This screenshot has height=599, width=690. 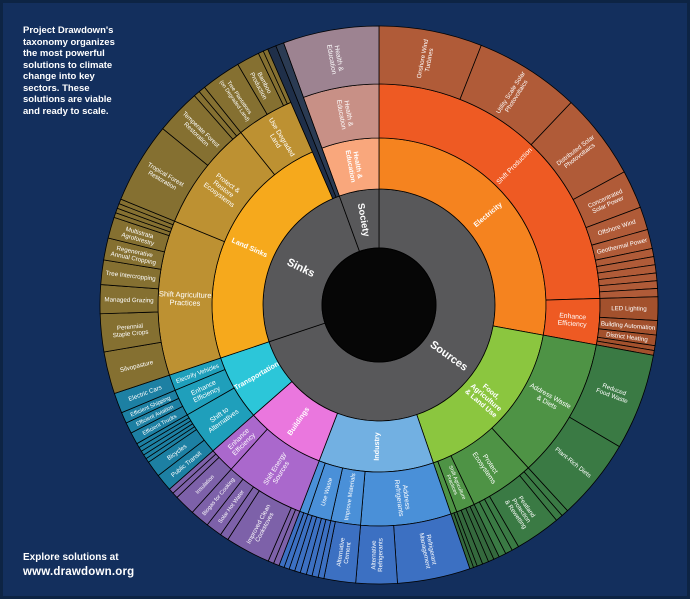 What do you see at coordinates (345, 552) in the screenshot?
I see `label-alternative-cement: AlternativeCement` at bounding box center [345, 552].